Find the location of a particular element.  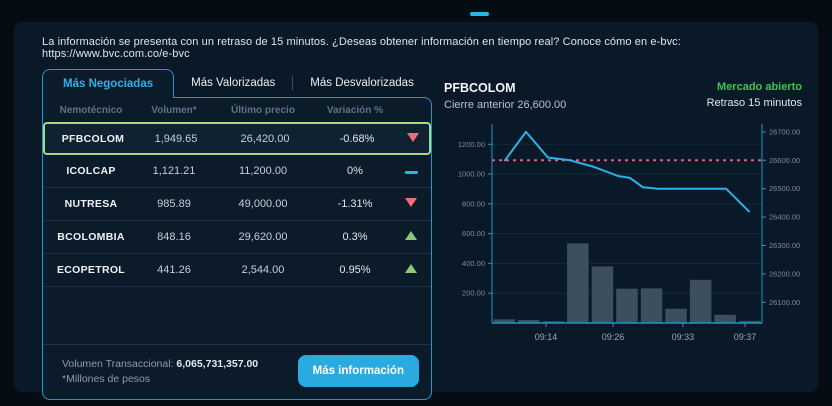

tab-divider is located at coordinates (293, 83).